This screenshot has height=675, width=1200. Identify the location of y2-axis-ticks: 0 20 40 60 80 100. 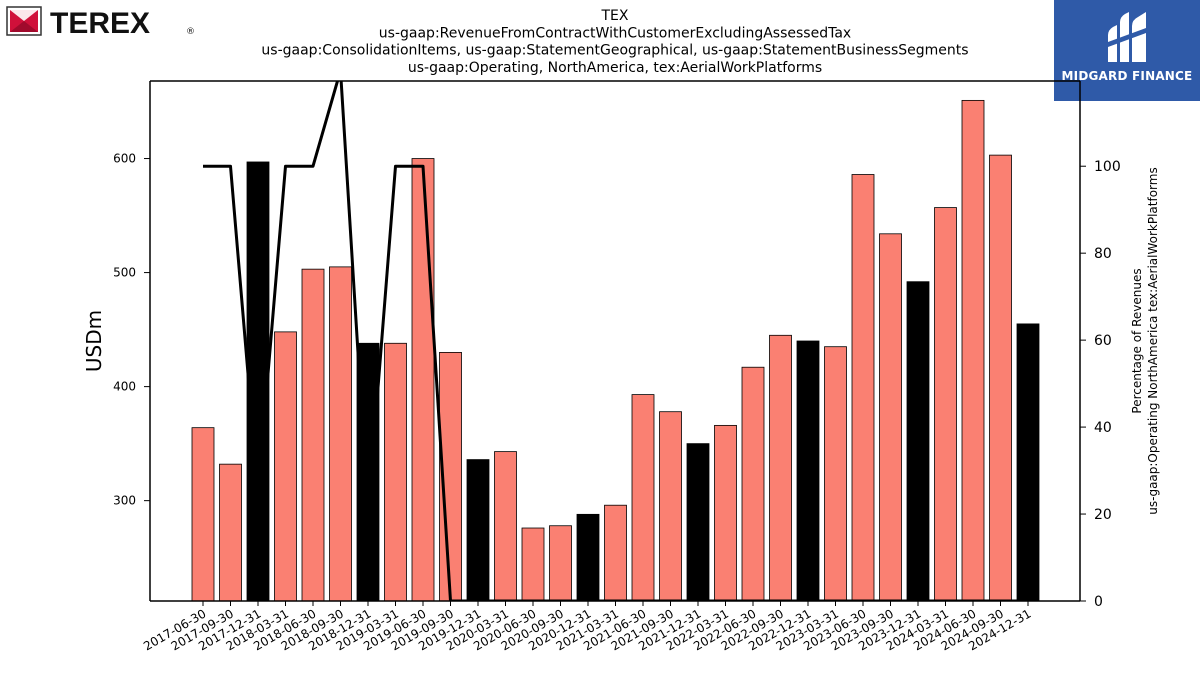
(1100, 384).